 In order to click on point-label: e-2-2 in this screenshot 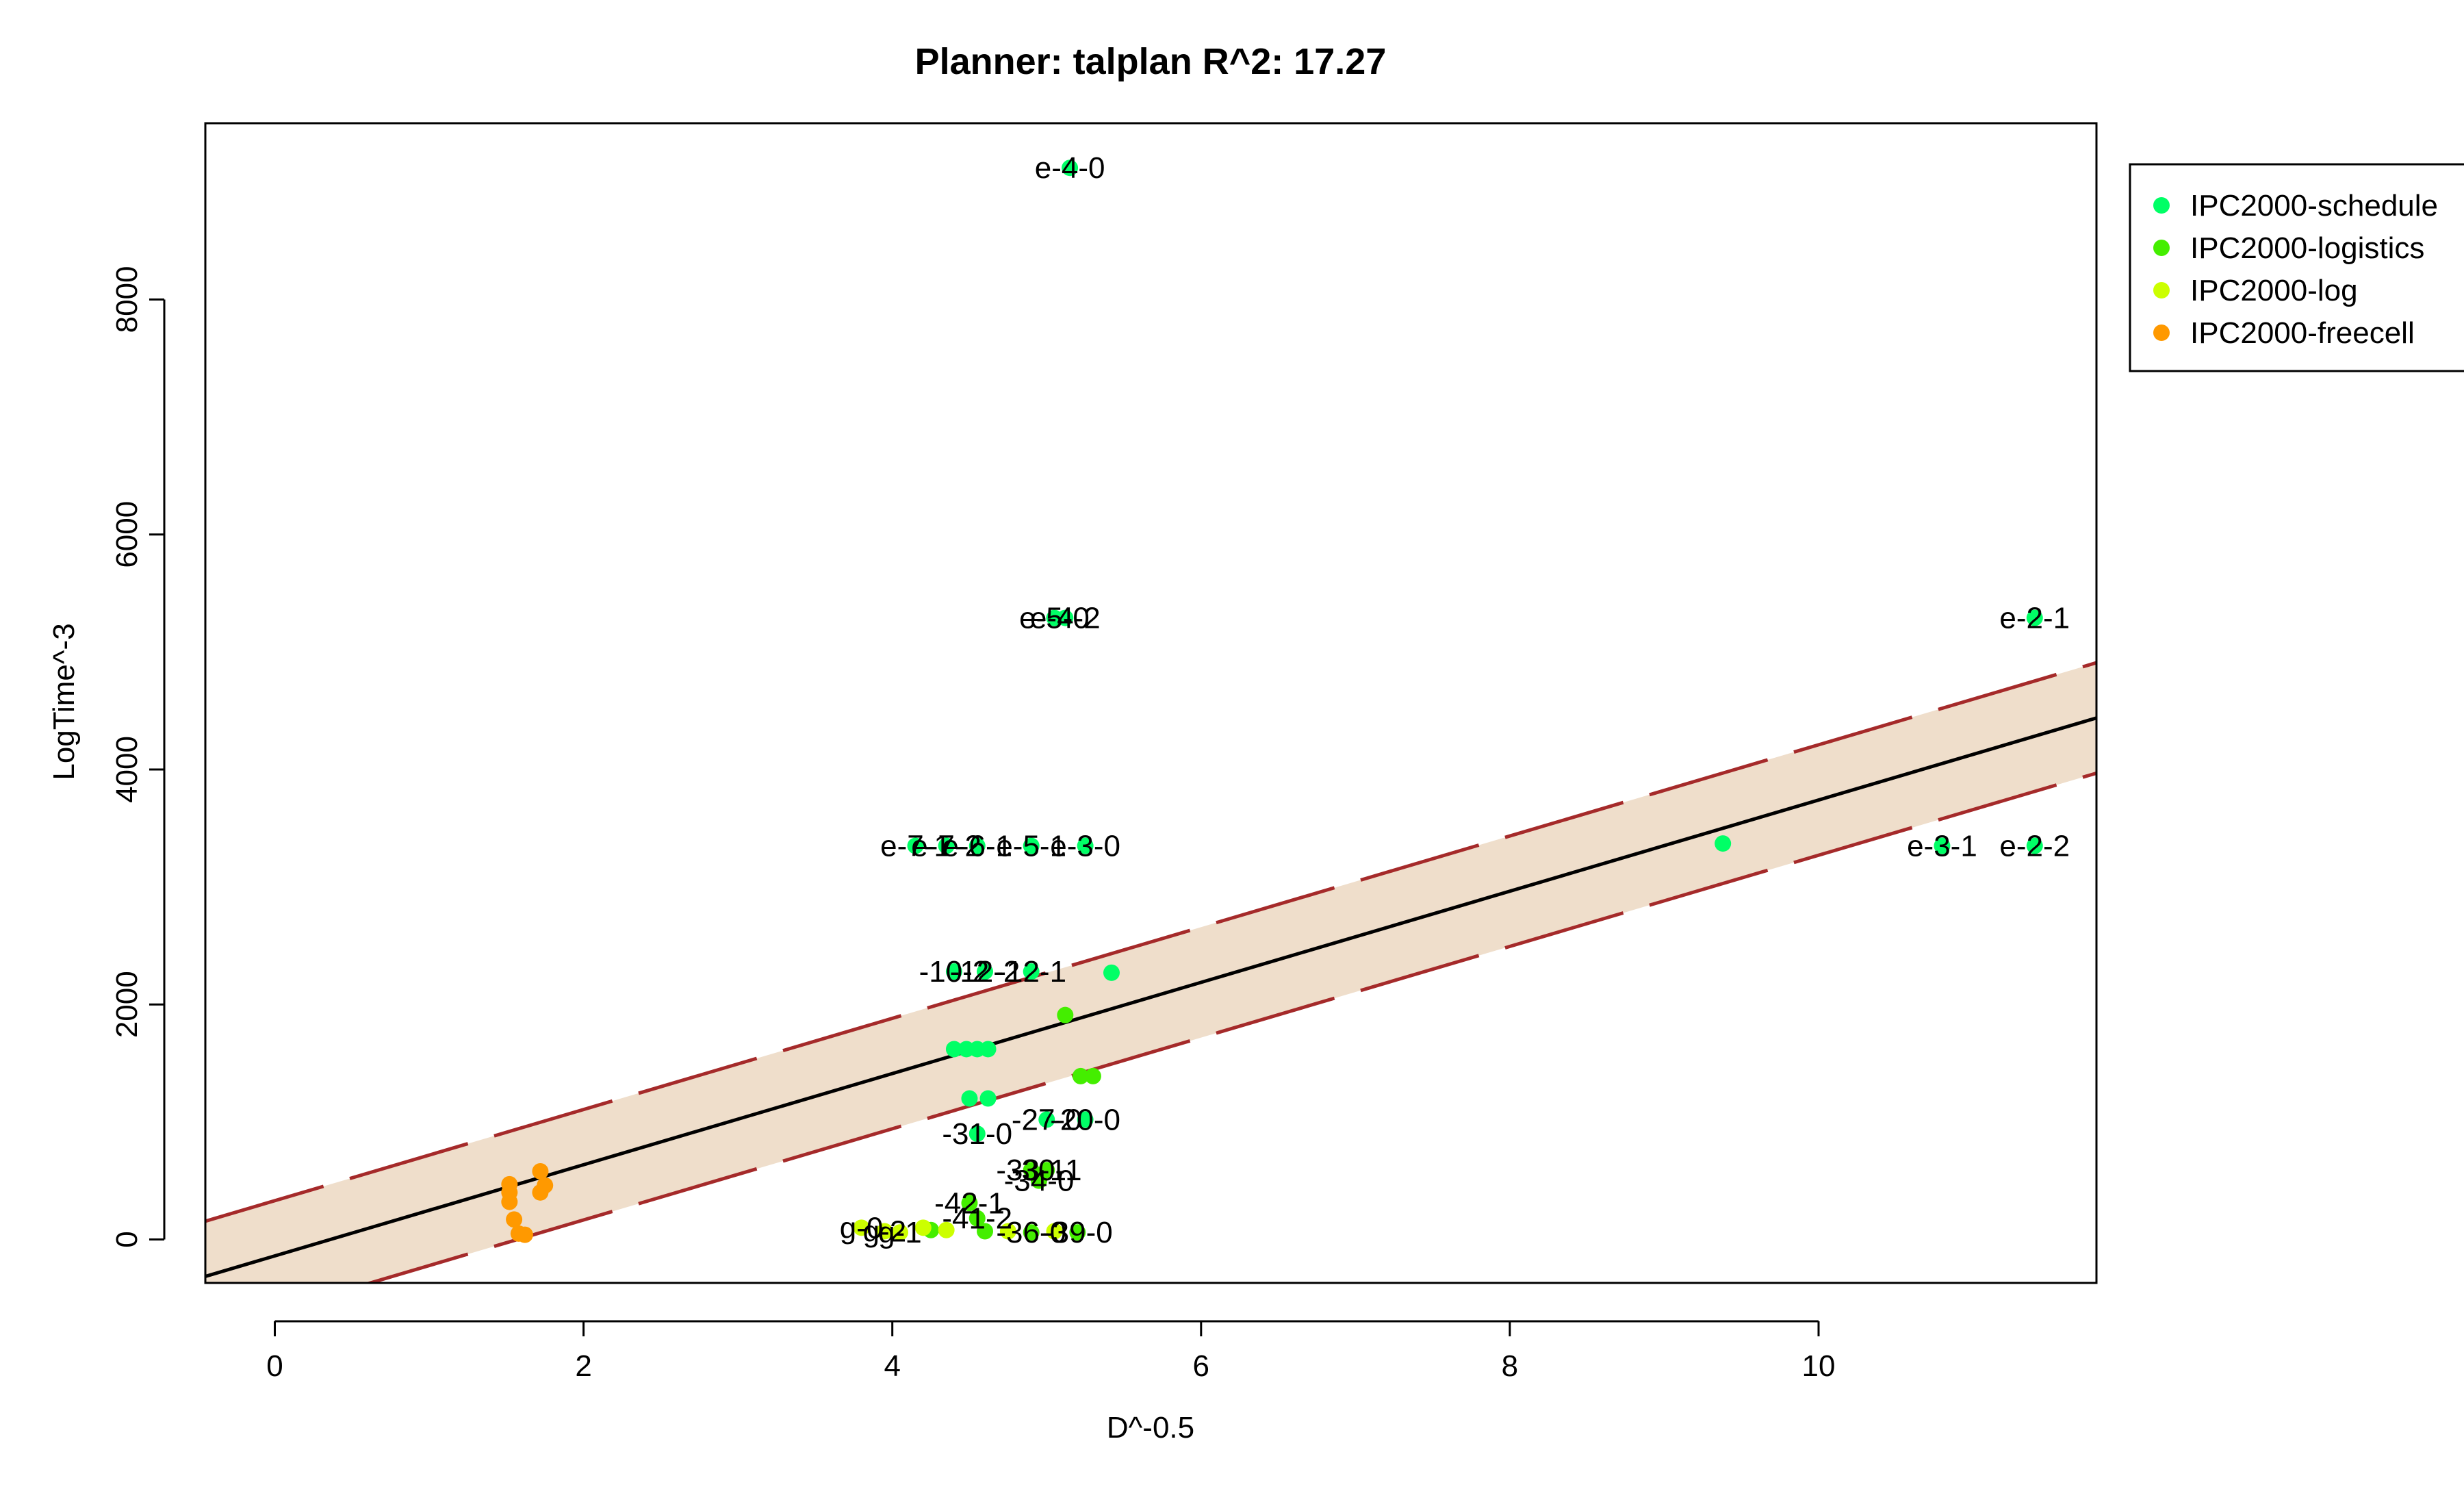, I will do `click(2034, 846)`.